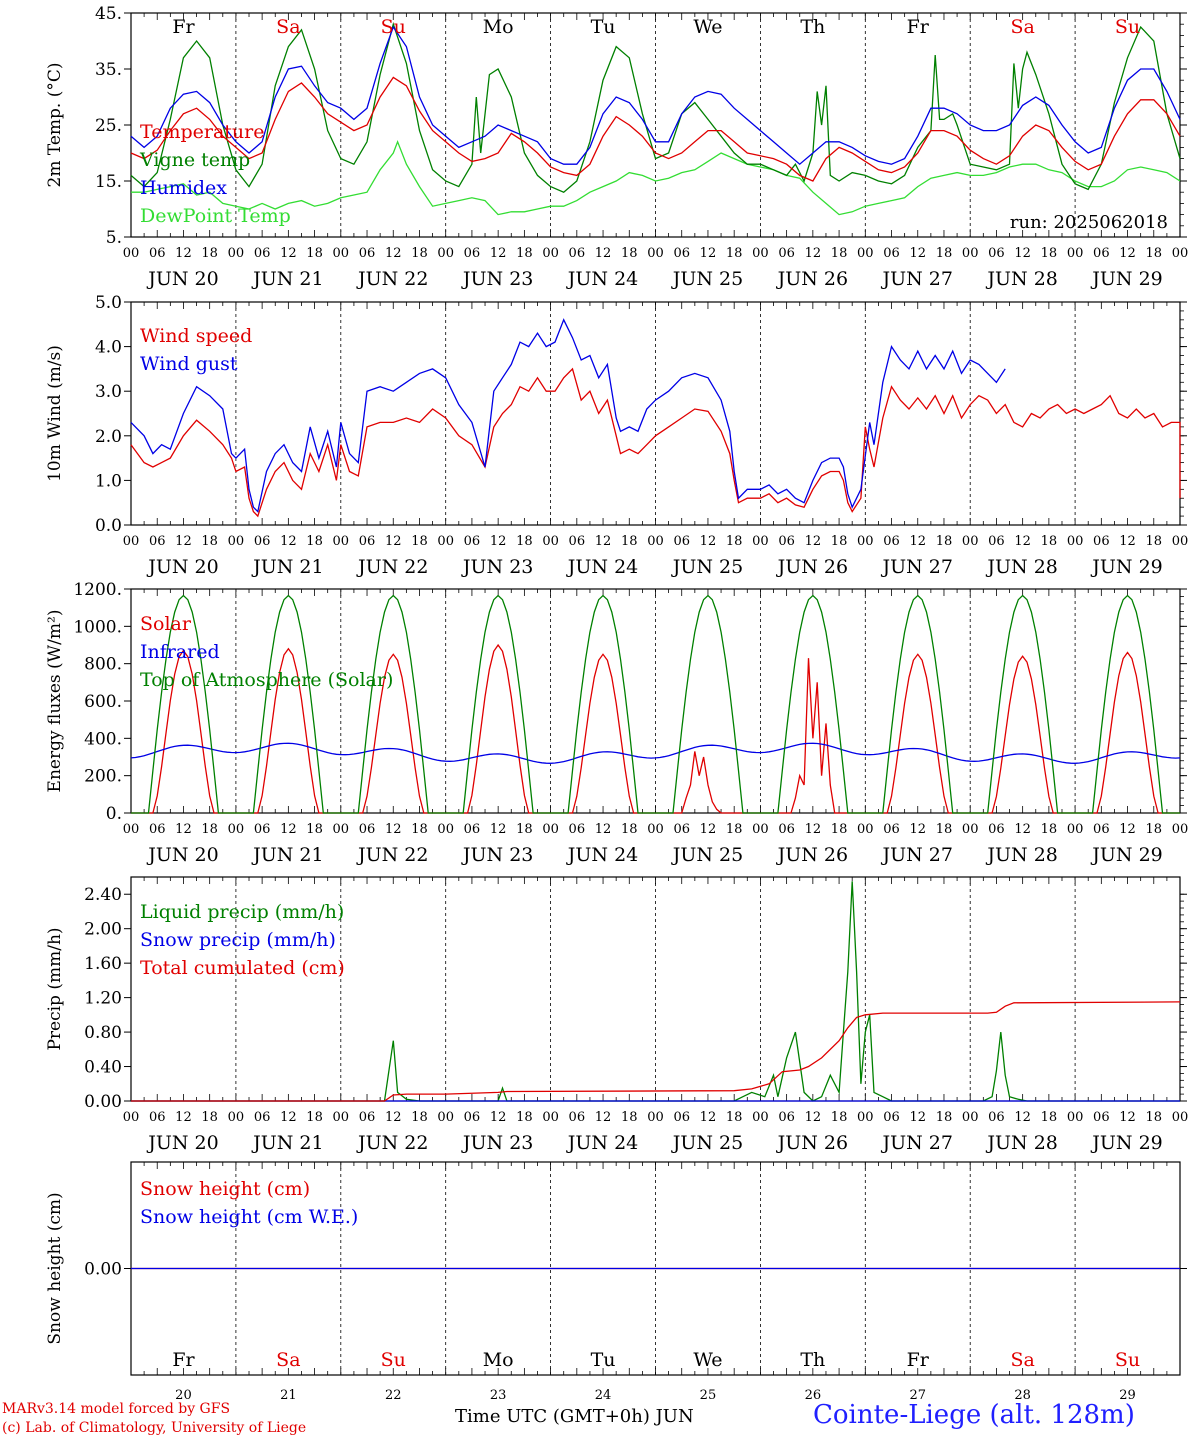 This screenshot has height=1440, width=1194. Describe the element at coordinates (182, 855) in the screenshot. I see `energy-date-label: JUN 20` at that location.